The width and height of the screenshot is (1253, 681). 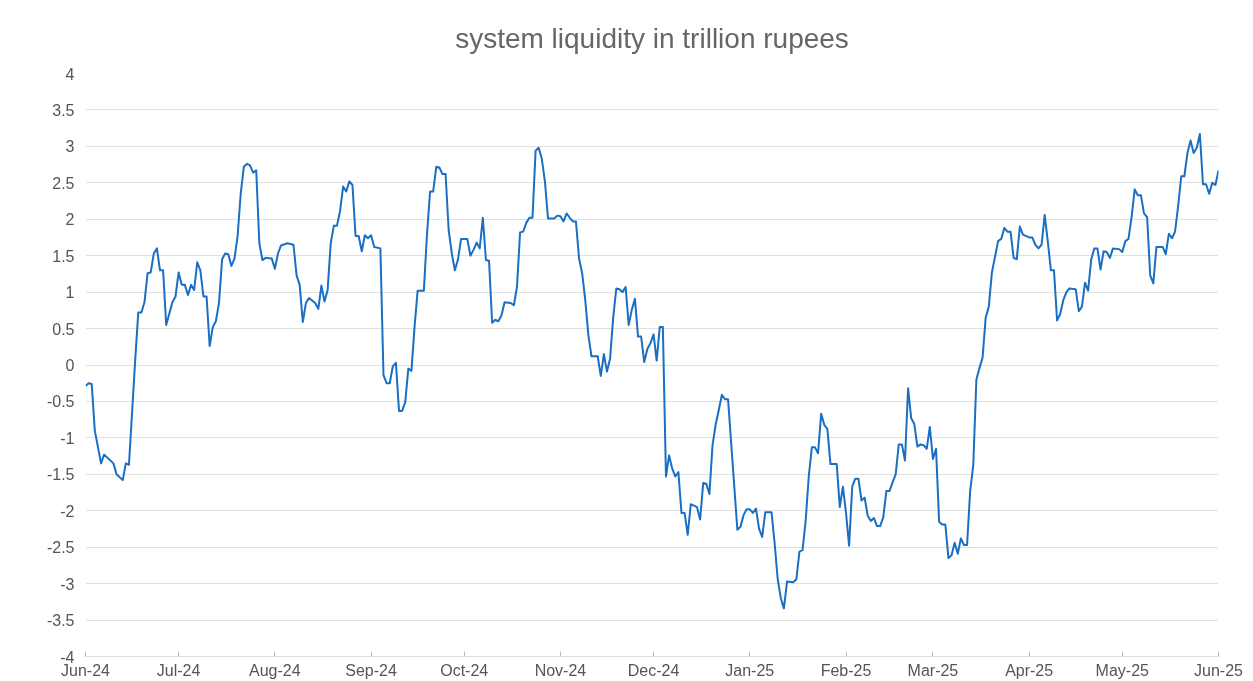 I want to click on y-tick-label: -3, so click(x=67, y=584).